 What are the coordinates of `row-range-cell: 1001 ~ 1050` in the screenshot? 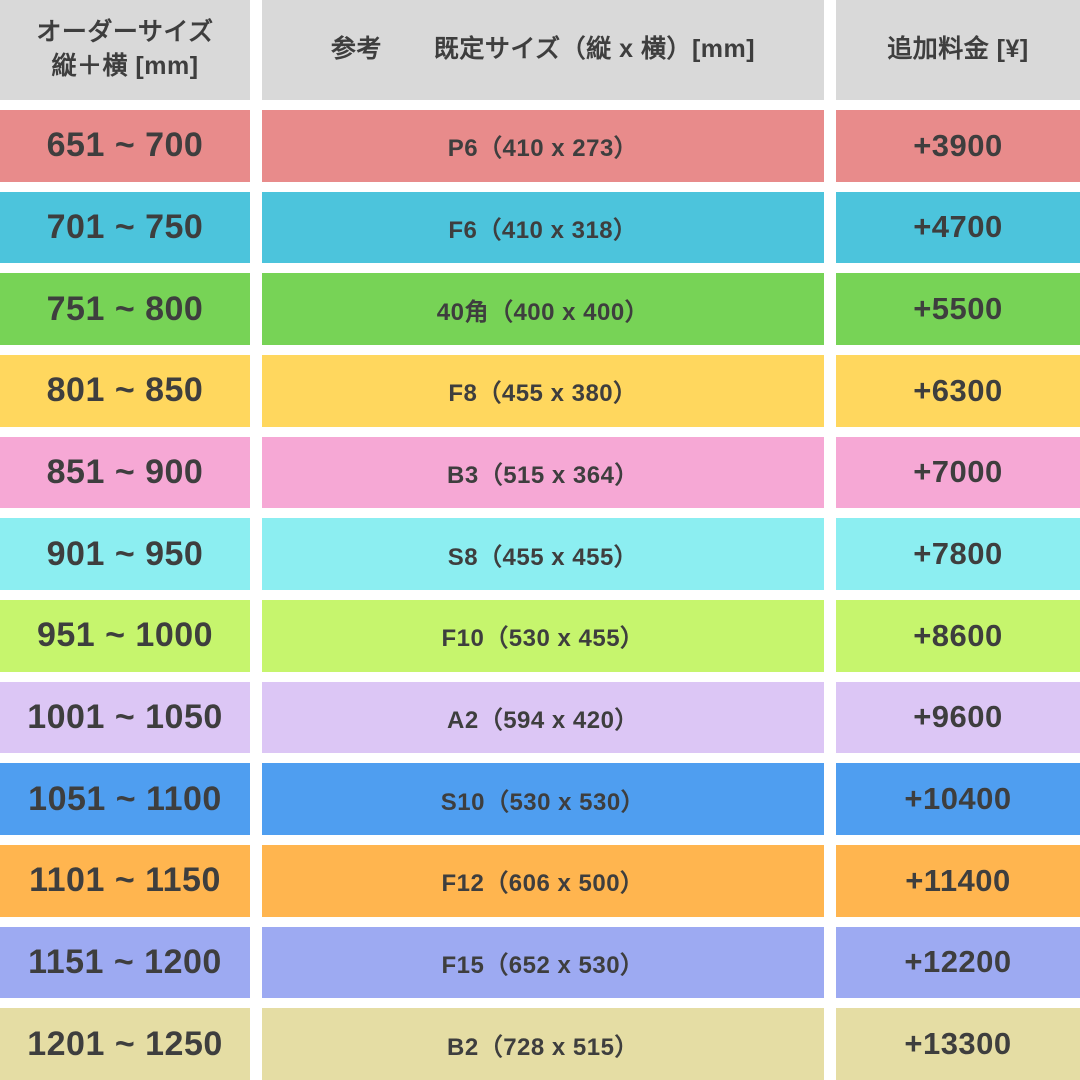 It's located at (125, 717).